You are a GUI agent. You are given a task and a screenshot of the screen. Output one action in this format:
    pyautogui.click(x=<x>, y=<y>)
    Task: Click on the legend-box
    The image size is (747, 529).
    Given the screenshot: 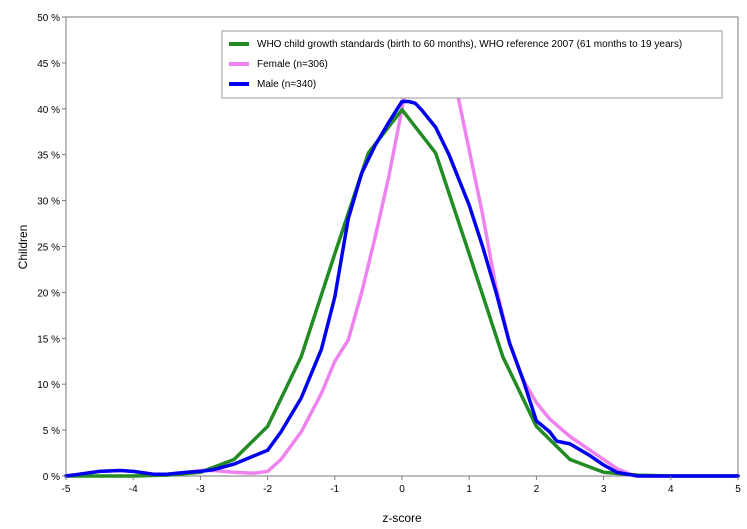 What is the action you would take?
    pyautogui.click(x=472, y=64)
    